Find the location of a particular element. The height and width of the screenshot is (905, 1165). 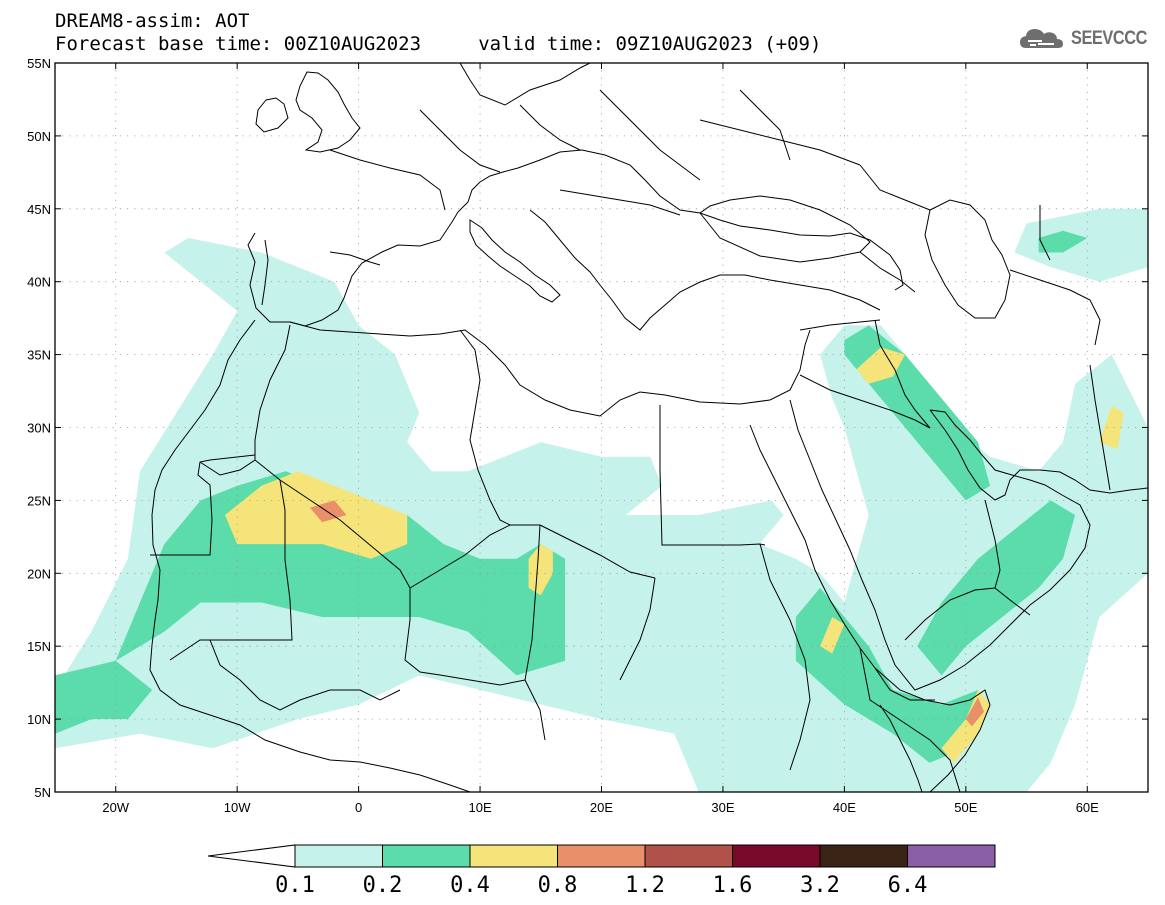

coastline-east-africa is located at coordinates (901, 748).